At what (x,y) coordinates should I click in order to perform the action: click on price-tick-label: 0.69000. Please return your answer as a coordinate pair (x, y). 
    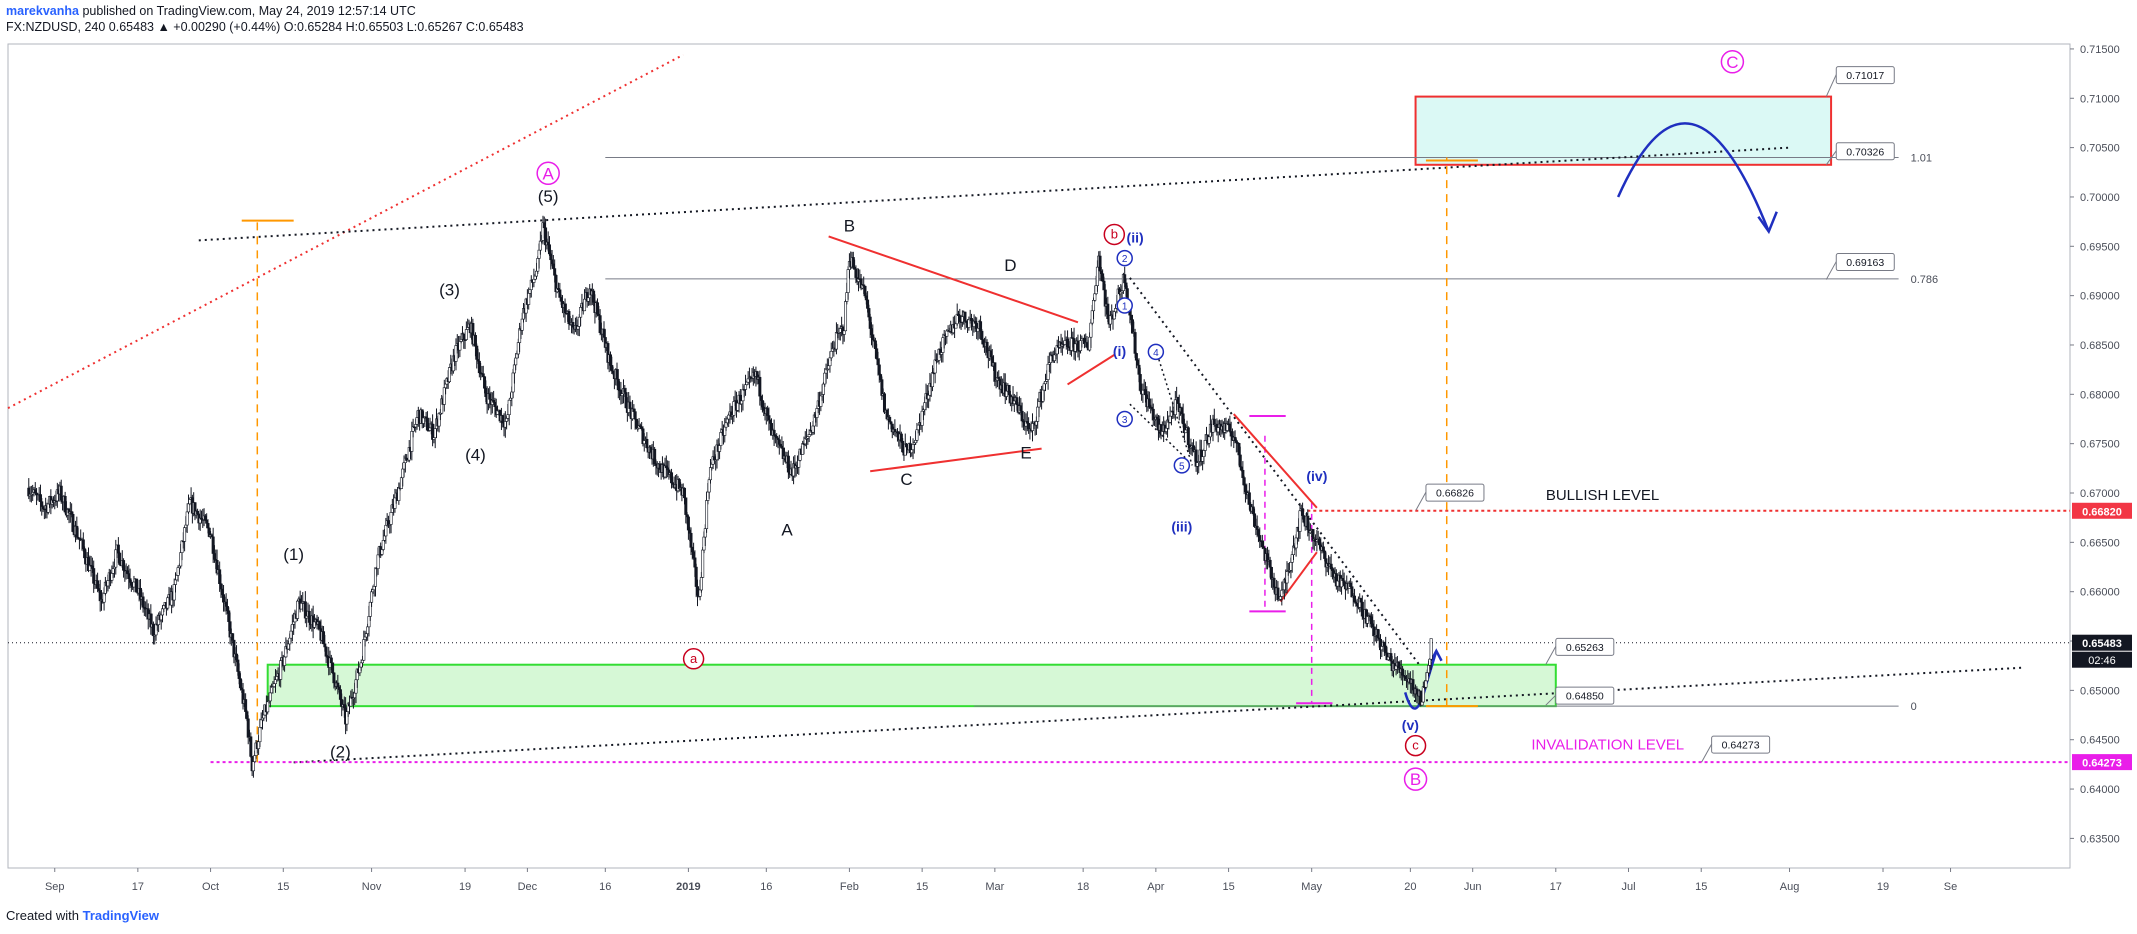
    Looking at the image, I should click on (2100, 297).